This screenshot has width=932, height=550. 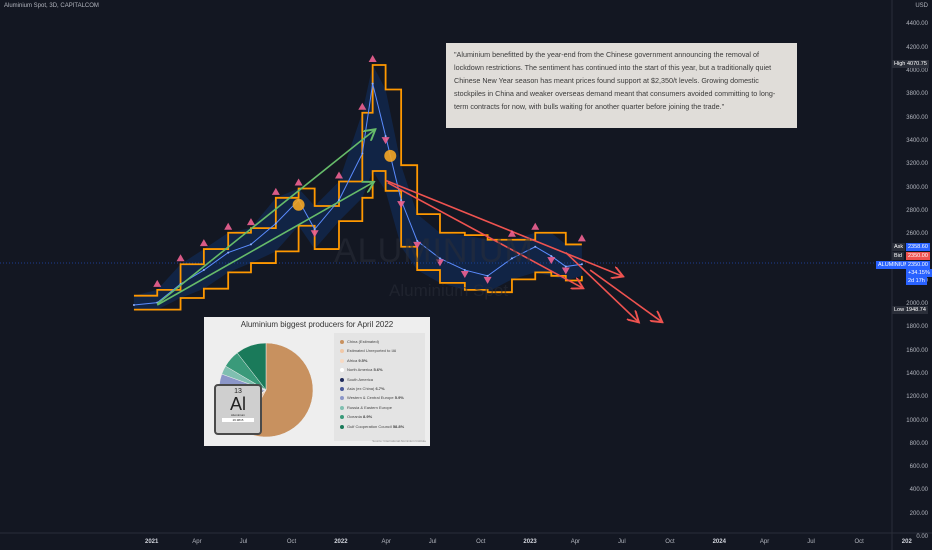 What do you see at coordinates (341, 542) in the screenshot?
I see `x-tick-label: 2022` at bounding box center [341, 542].